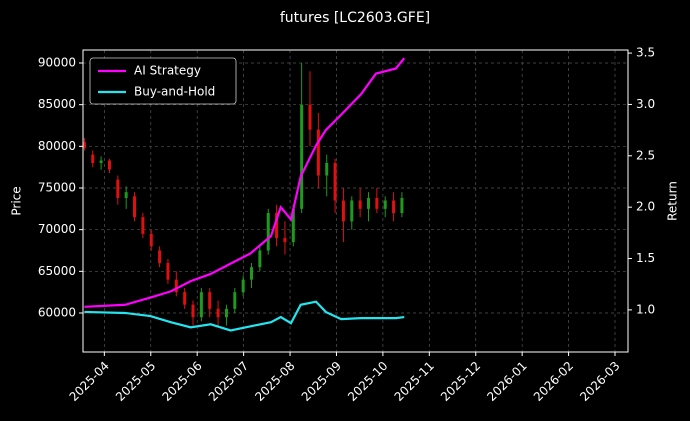  Describe the element at coordinates (645, 104) in the screenshot. I see `y2-tick-label: 3.0` at that location.